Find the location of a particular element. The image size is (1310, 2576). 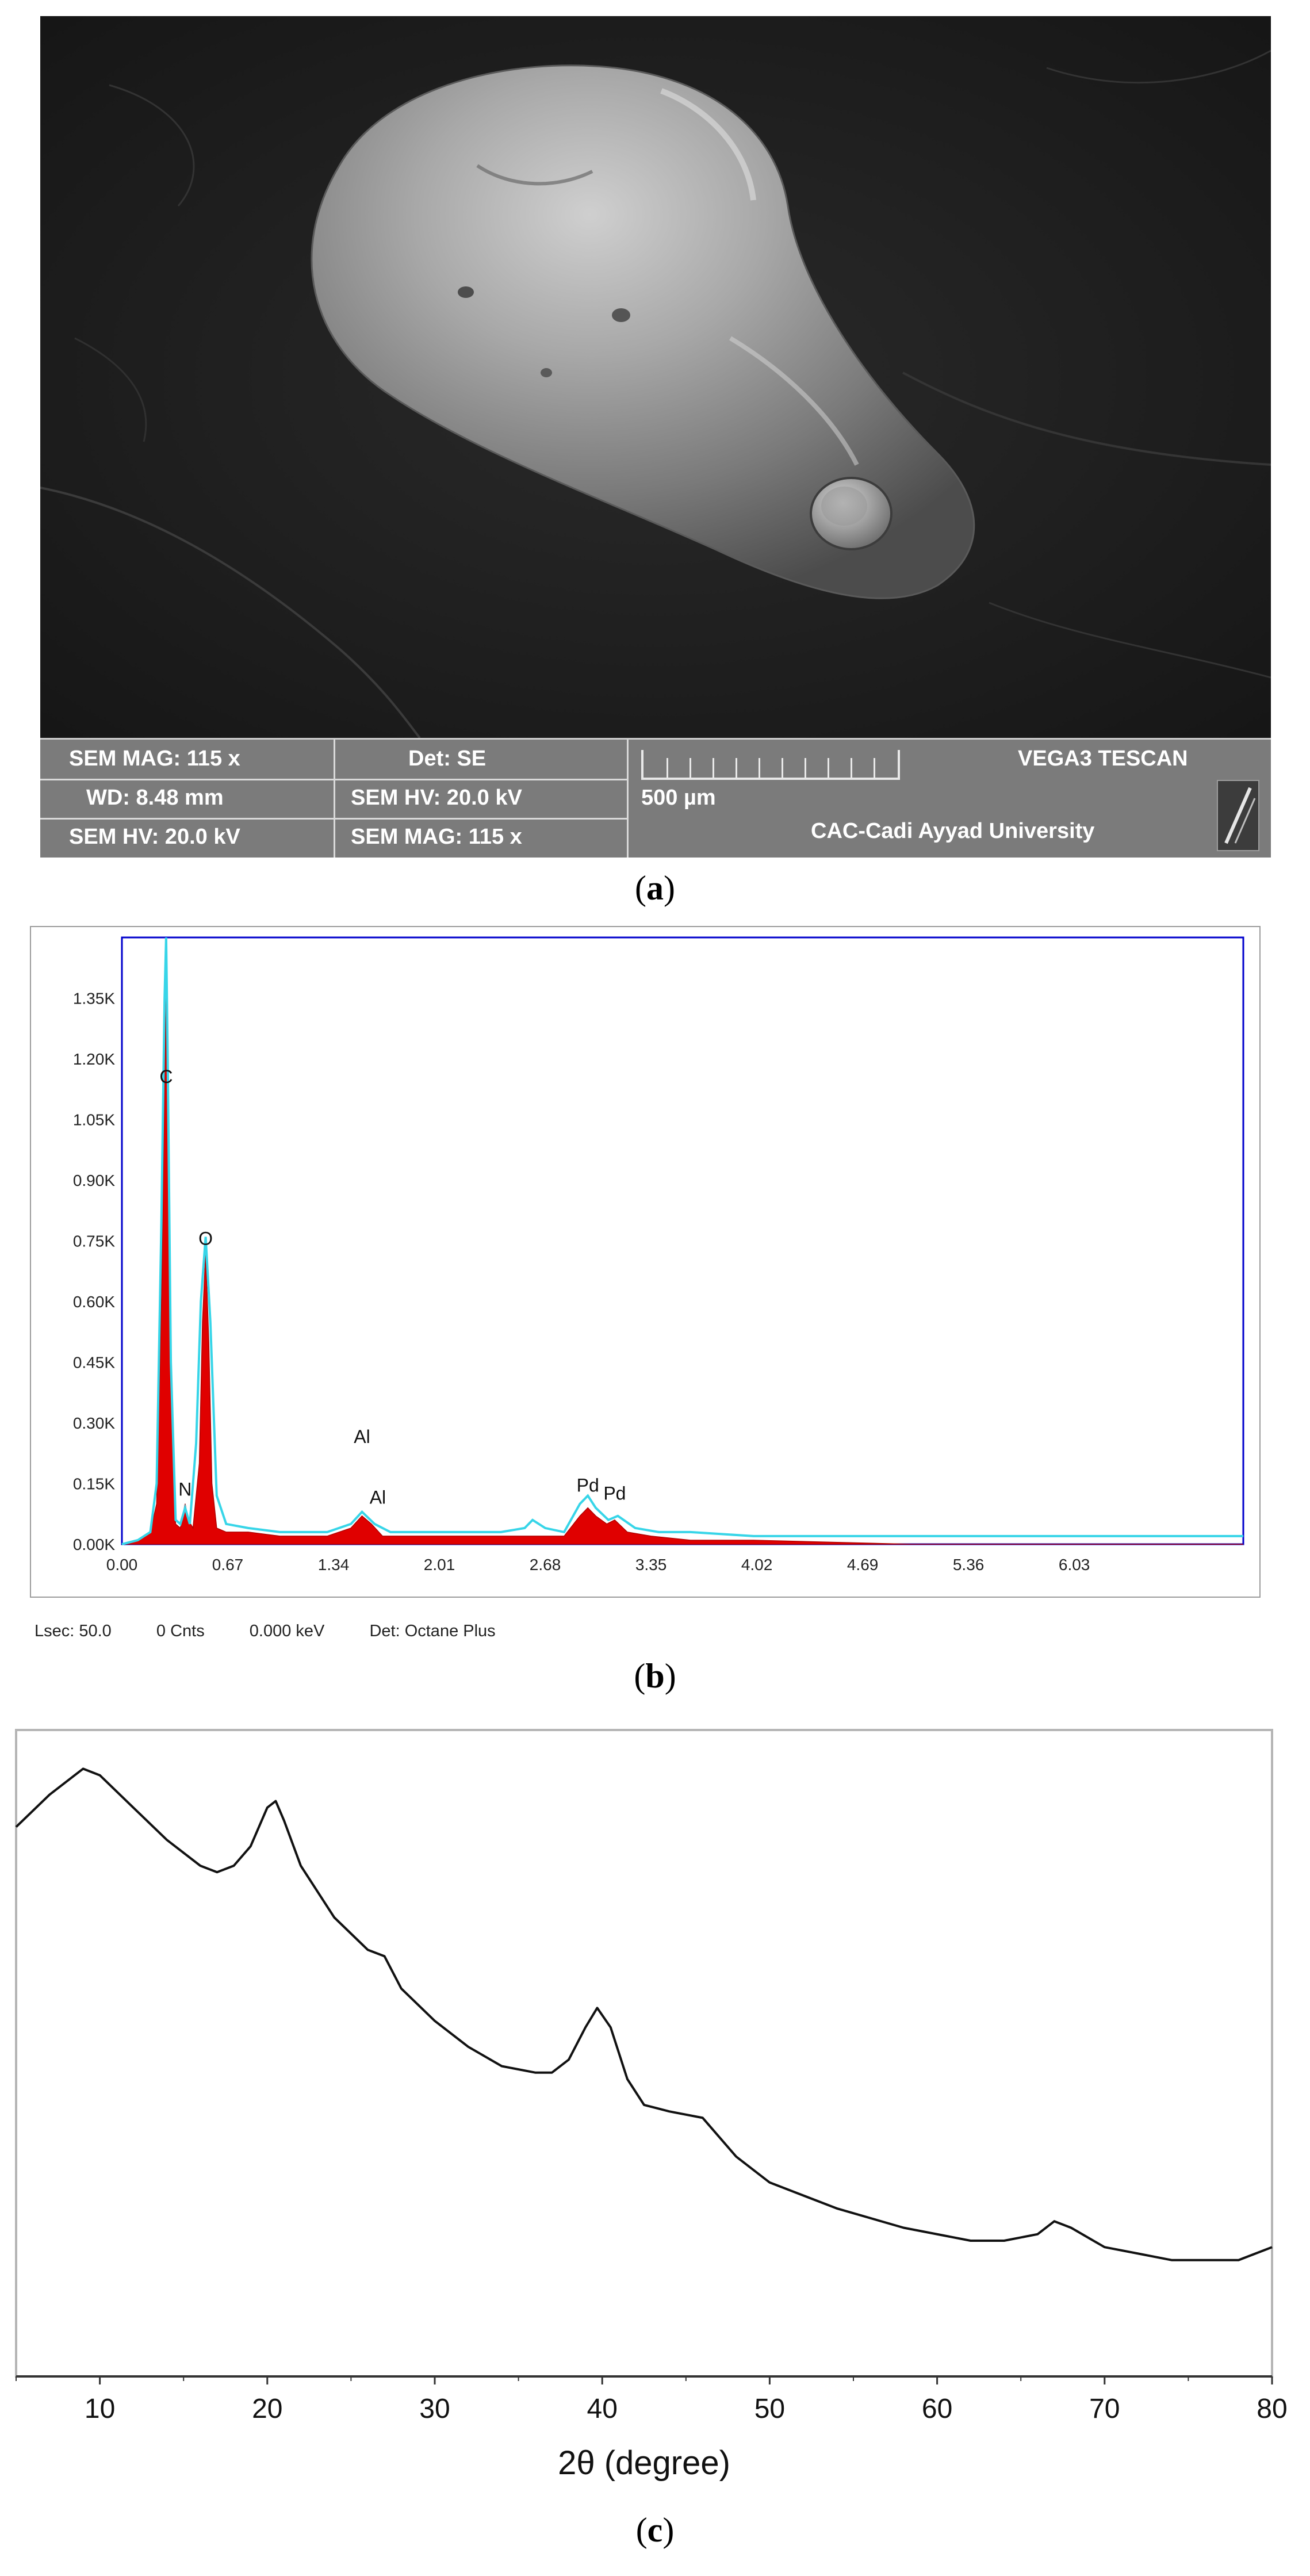

eds-x-tick-label: 0.67 is located at coordinates (228, 1565).